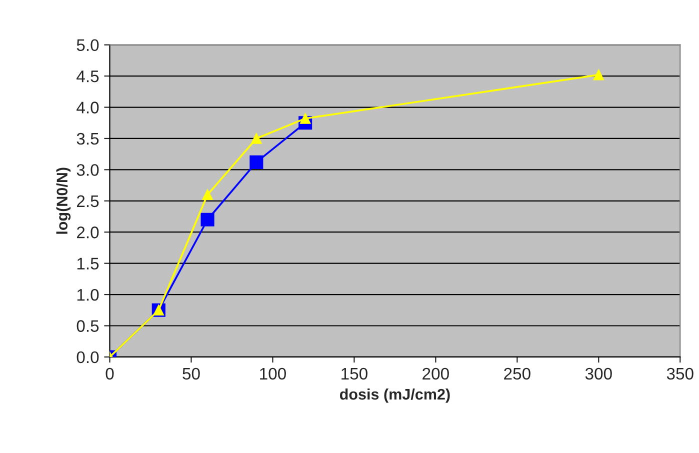  What do you see at coordinates (273, 374) in the screenshot?
I see `x-tick-label: 100` at bounding box center [273, 374].